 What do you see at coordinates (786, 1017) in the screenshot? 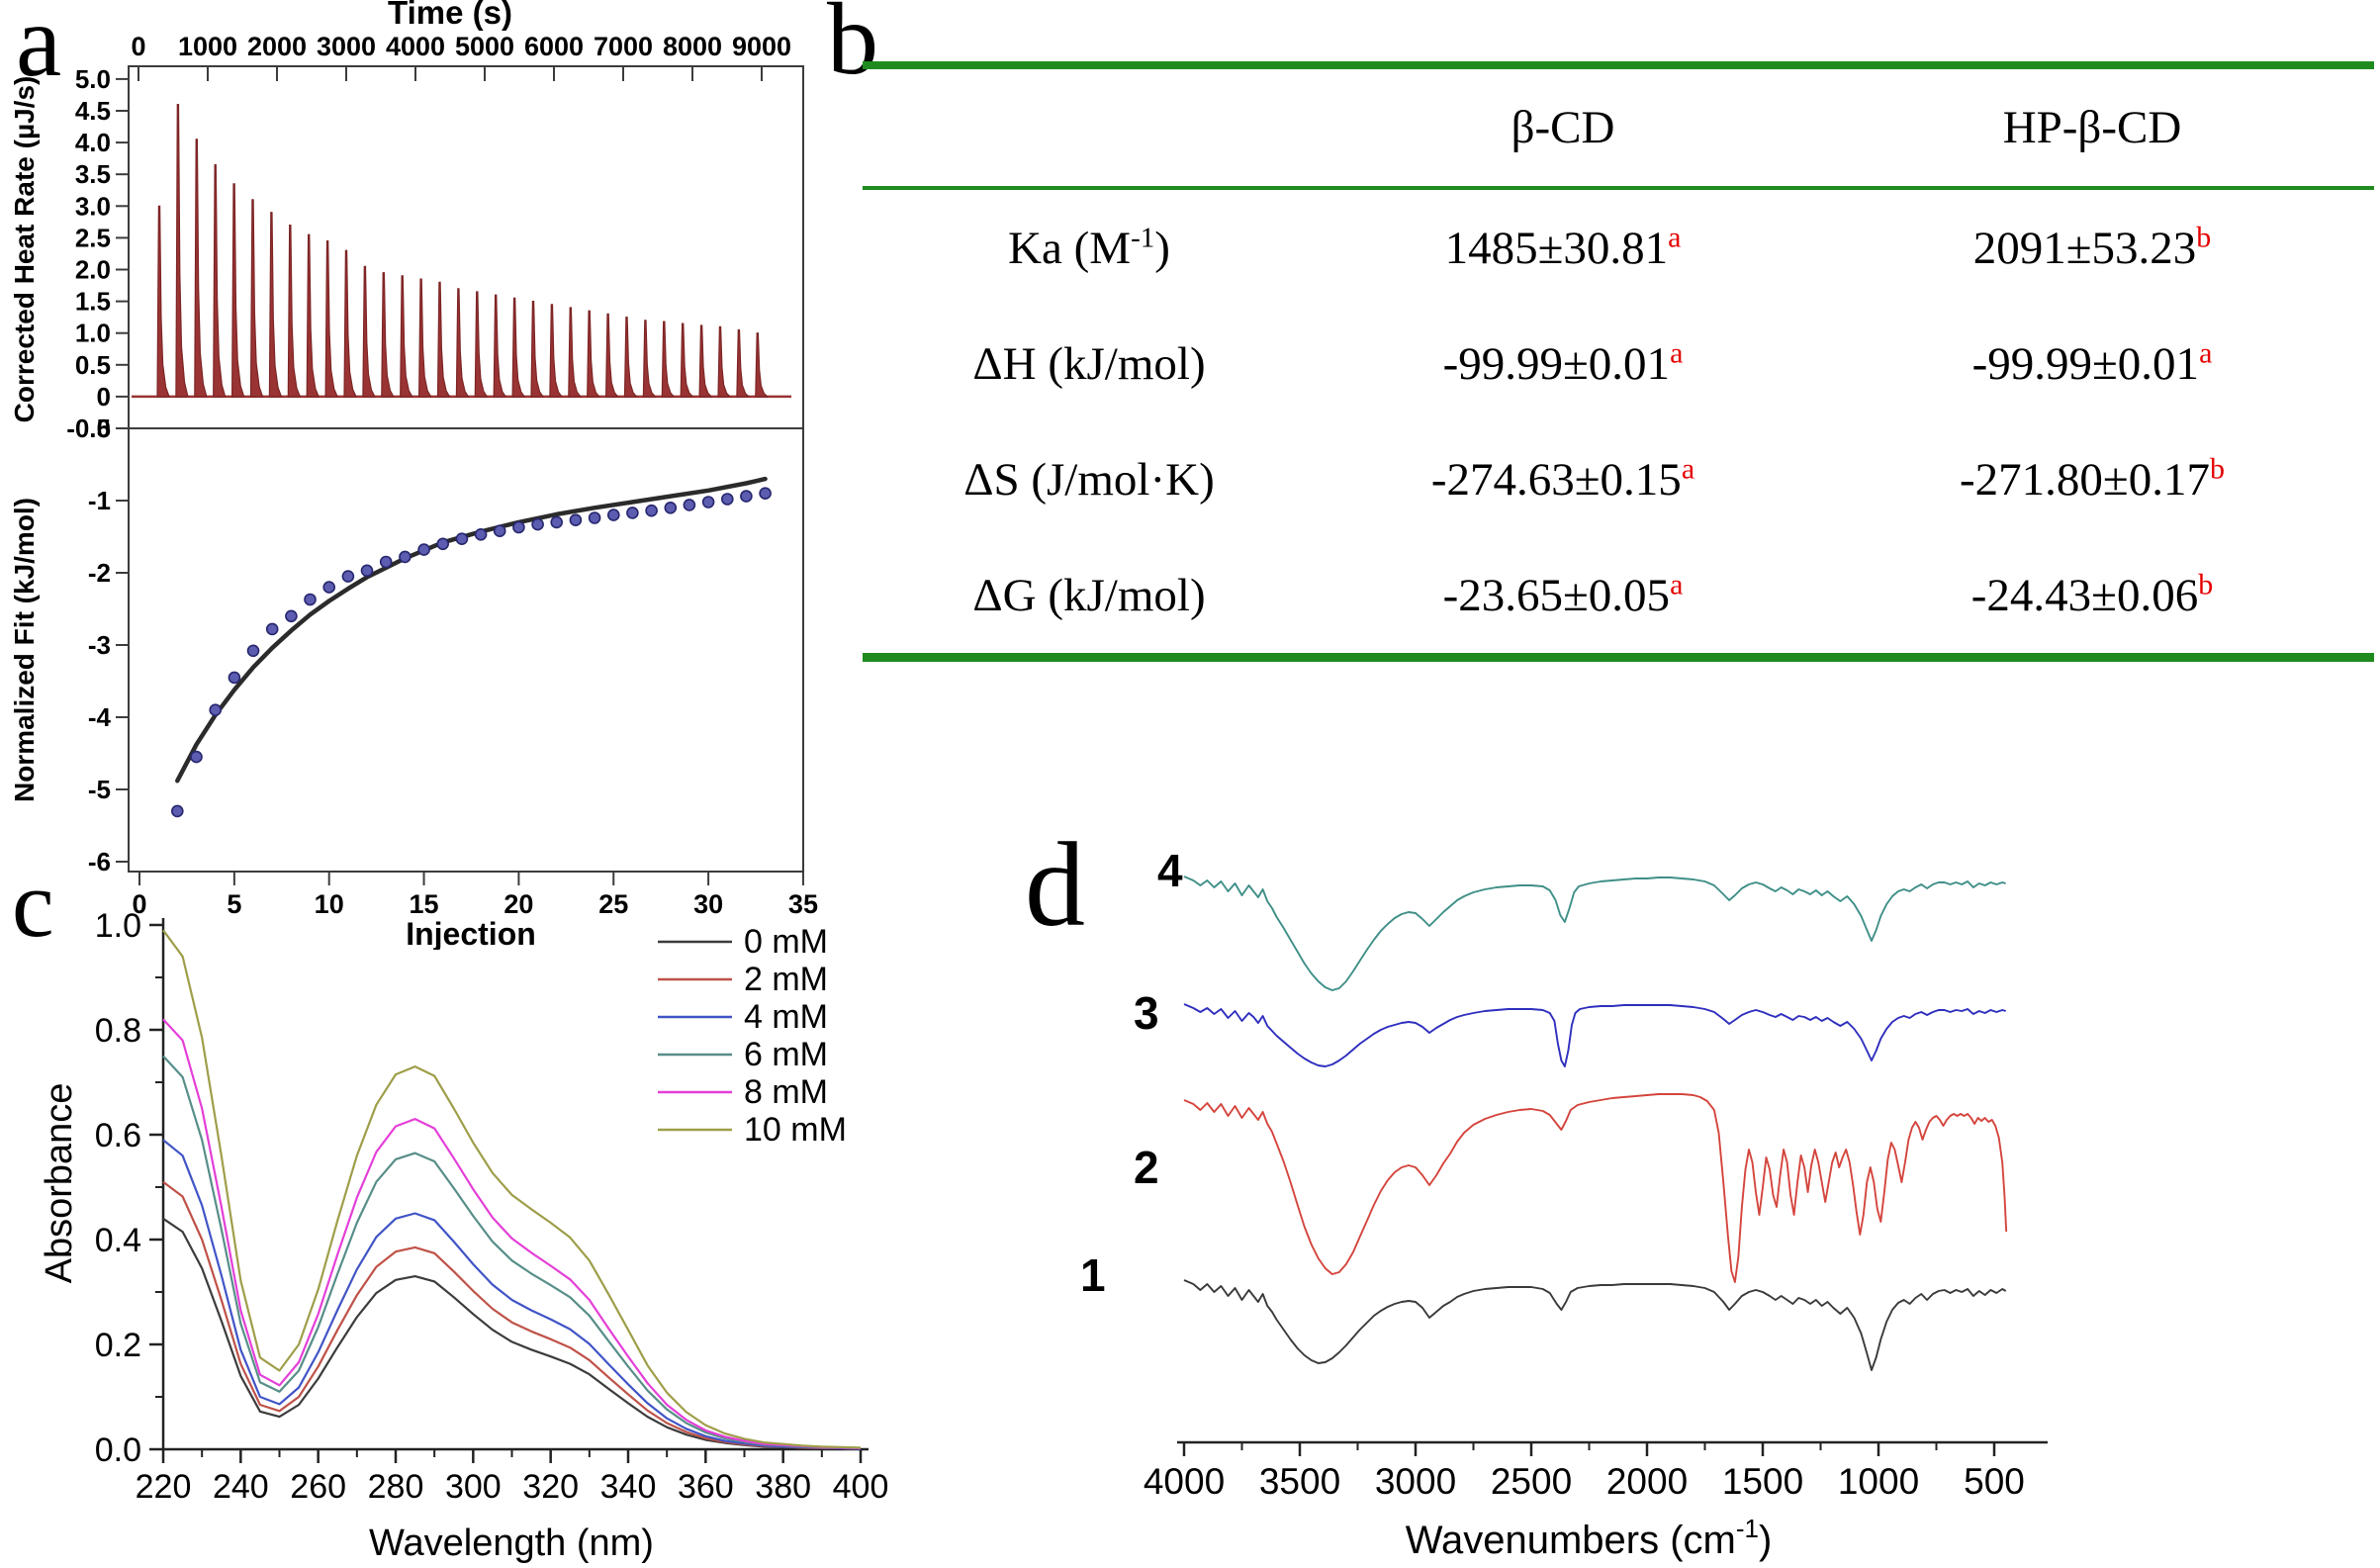
I see `legend-label: 4 mM` at bounding box center [786, 1017].